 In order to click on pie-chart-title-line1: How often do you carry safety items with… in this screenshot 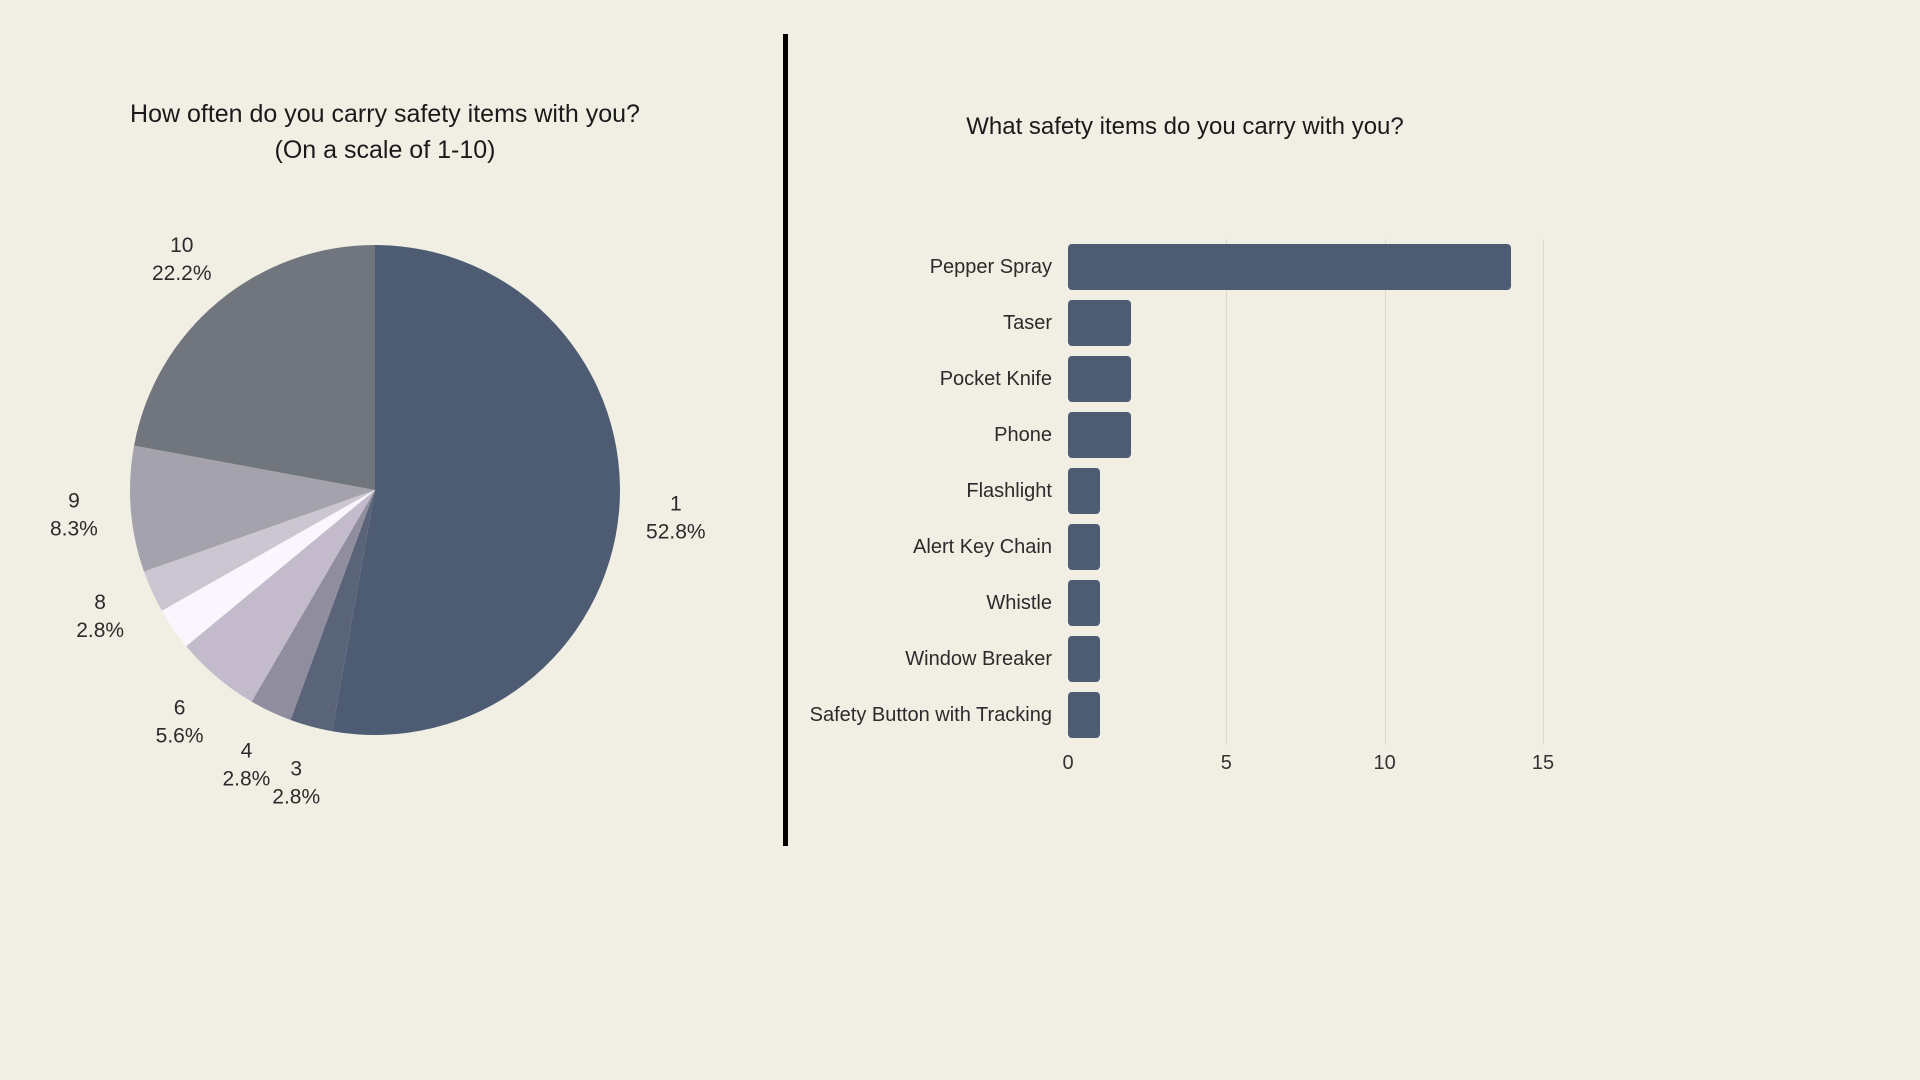, I will do `click(385, 114)`.